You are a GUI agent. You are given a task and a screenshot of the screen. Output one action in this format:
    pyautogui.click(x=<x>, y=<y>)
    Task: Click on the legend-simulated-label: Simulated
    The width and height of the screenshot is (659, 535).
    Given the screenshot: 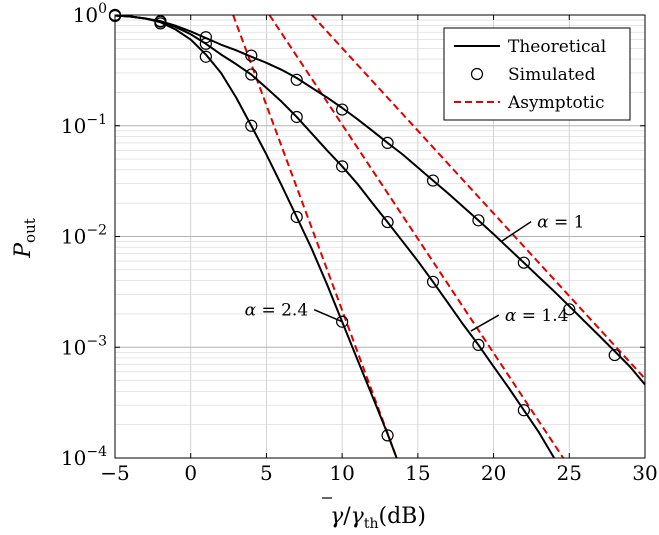 What is the action you would take?
    pyautogui.click(x=552, y=75)
    